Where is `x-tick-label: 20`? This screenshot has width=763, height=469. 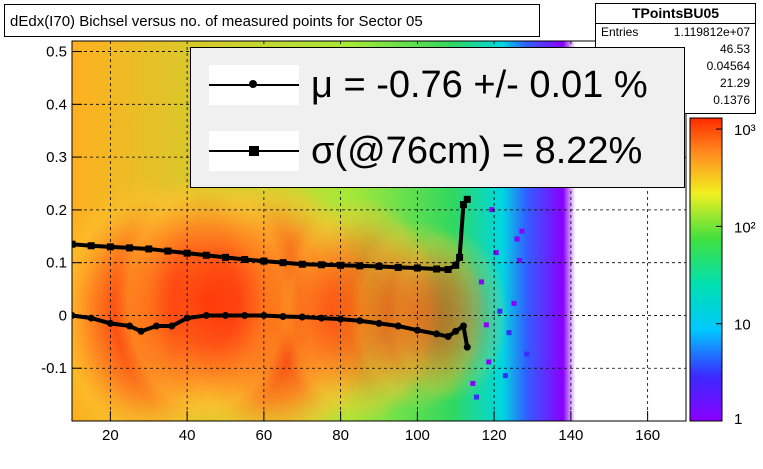
x-tick-label: 20 is located at coordinates (110, 435).